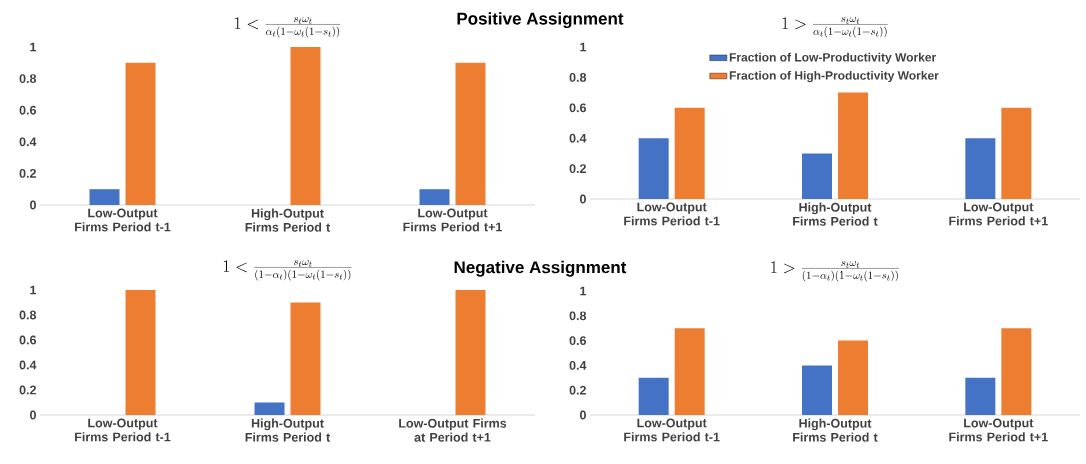  Describe the element at coordinates (540, 268) in the screenshot. I see `text: Negative Assignment` at that location.